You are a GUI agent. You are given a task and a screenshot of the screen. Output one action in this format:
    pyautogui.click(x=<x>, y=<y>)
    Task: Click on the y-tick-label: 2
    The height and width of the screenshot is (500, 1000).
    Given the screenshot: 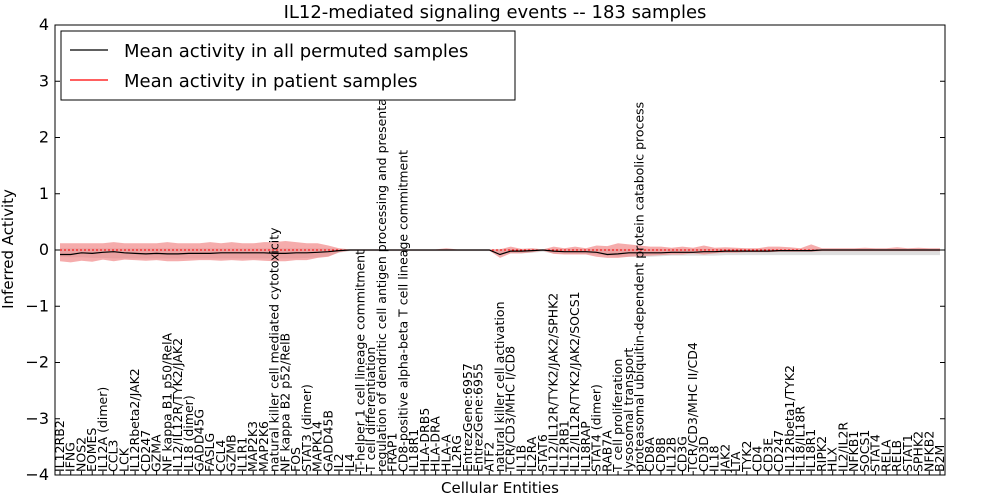 What is the action you would take?
    pyautogui.click(x=44, y=137)
    